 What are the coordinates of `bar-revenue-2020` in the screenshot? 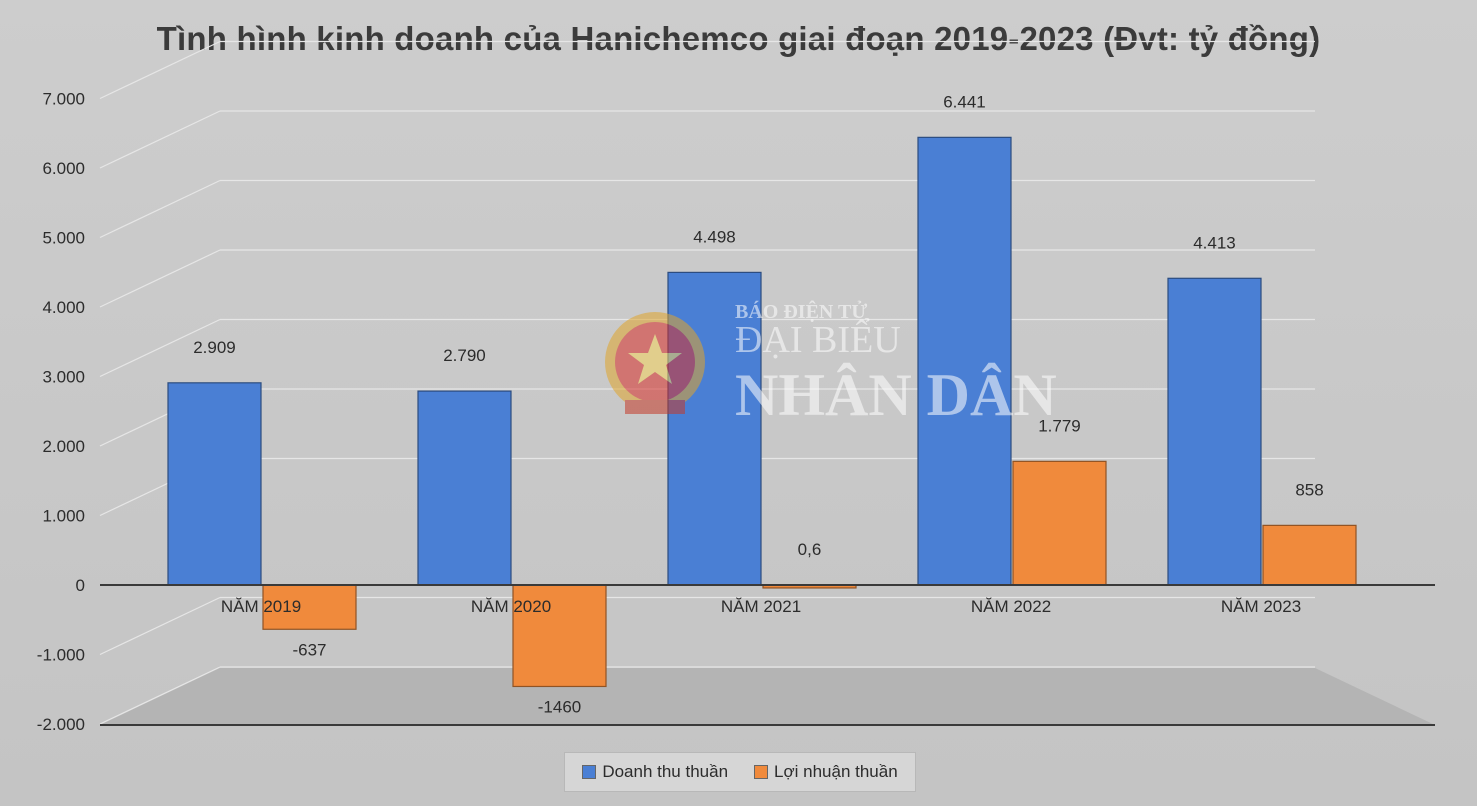 It's located at (464, 488).